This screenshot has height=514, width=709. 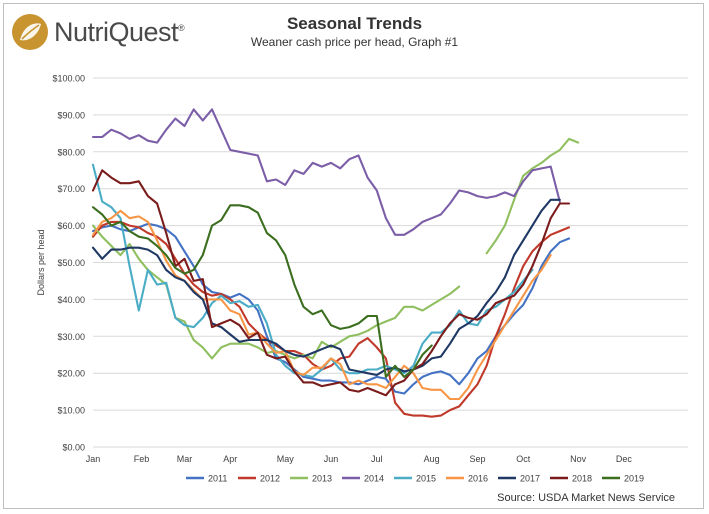 What do you see at coordinates (73, 448) in the screenshot?
I see `y-tick-label: $0.00` at bounding box center [73, 448].